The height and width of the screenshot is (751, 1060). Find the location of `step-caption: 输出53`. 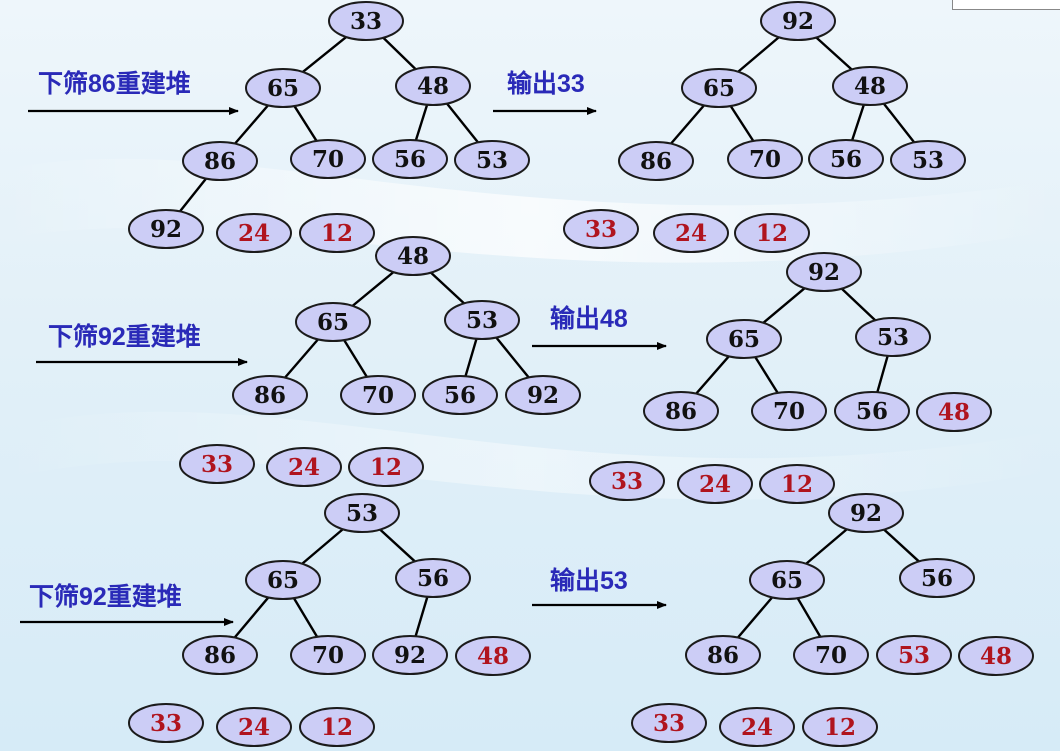

step-caption: 输出53 is located at coordinates (589, 580).